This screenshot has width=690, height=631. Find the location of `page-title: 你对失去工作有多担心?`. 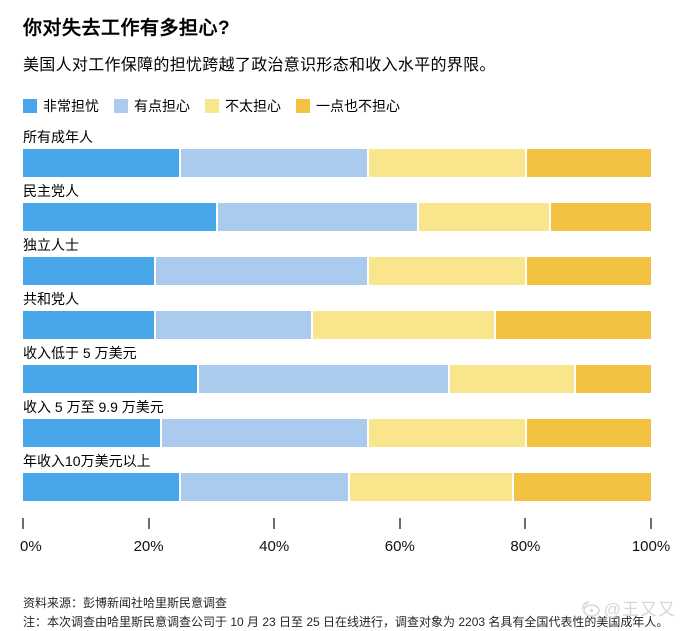

page-title: 你对失去工作有多担心? is located at coordinates (127, 28).